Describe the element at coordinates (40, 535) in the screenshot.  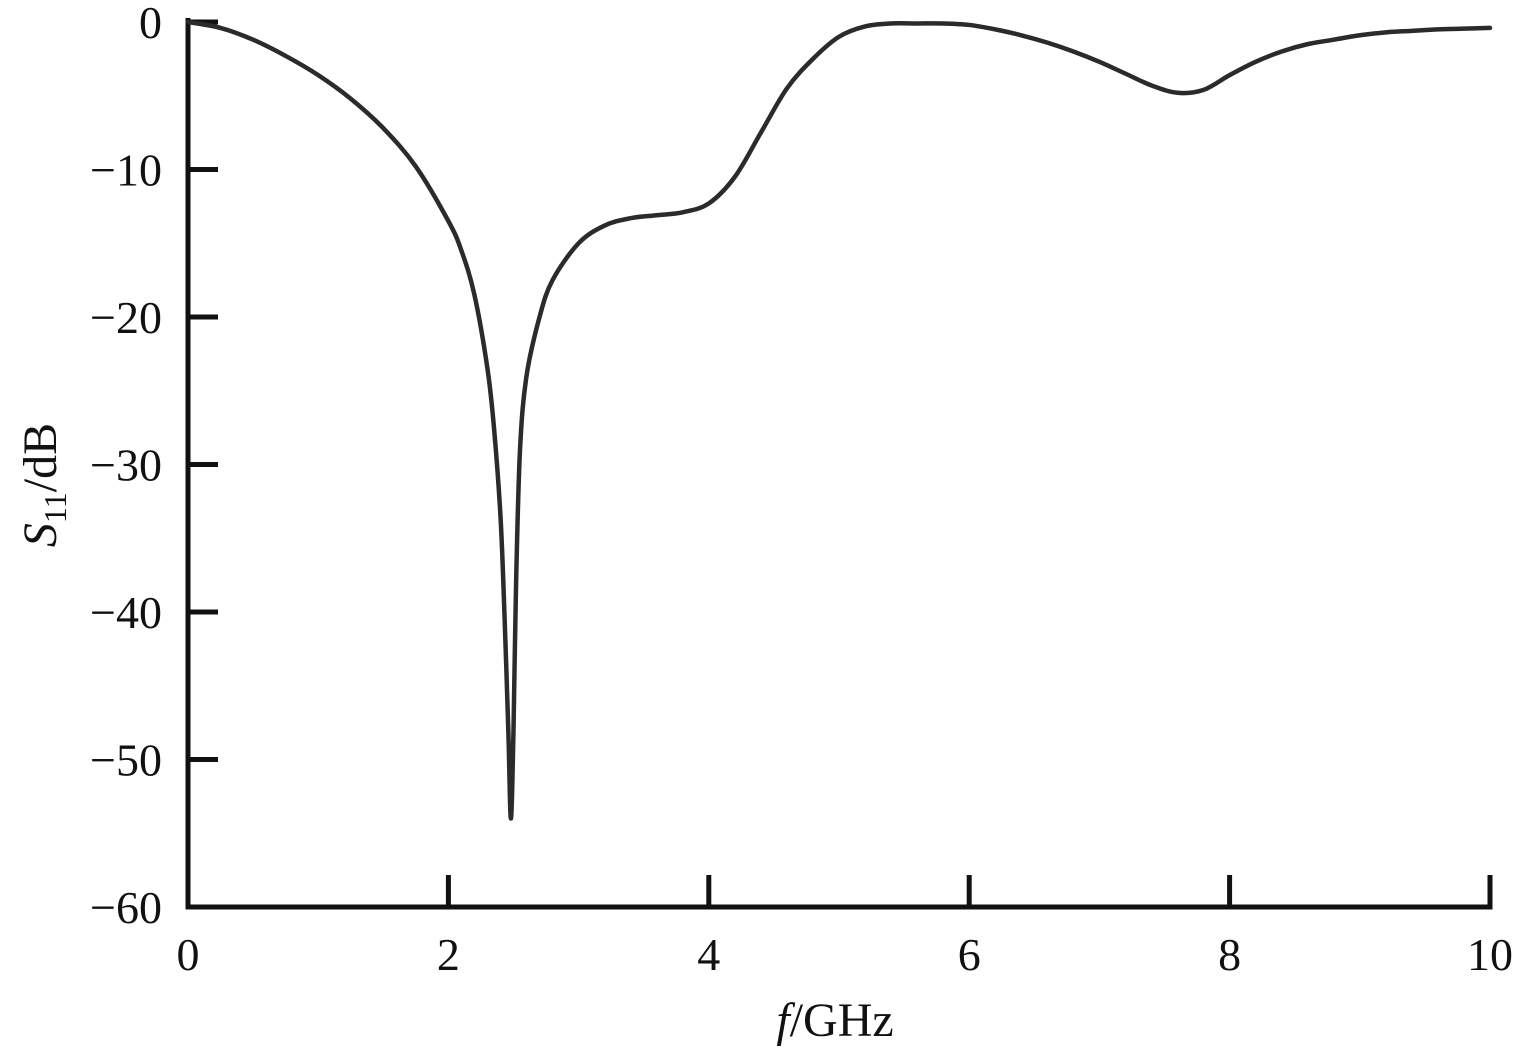
I see `y-axis-label-italic: S` at that location.